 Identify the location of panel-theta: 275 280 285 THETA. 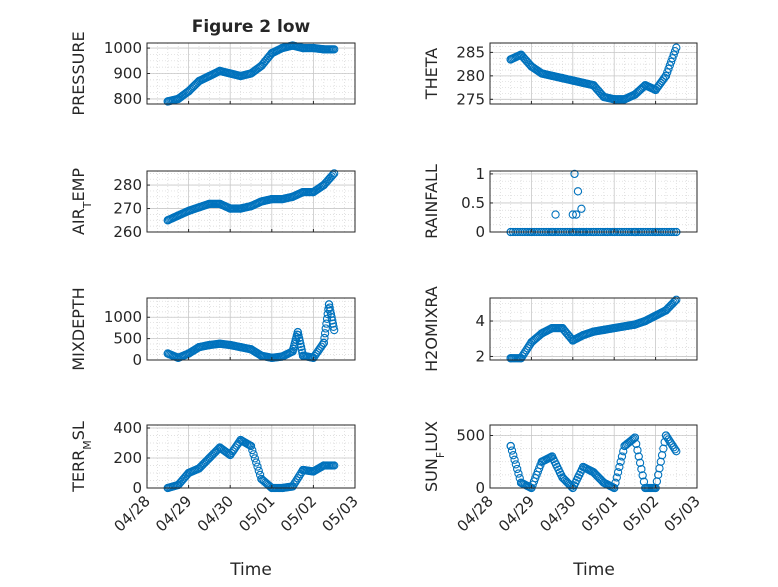
(560, 75).